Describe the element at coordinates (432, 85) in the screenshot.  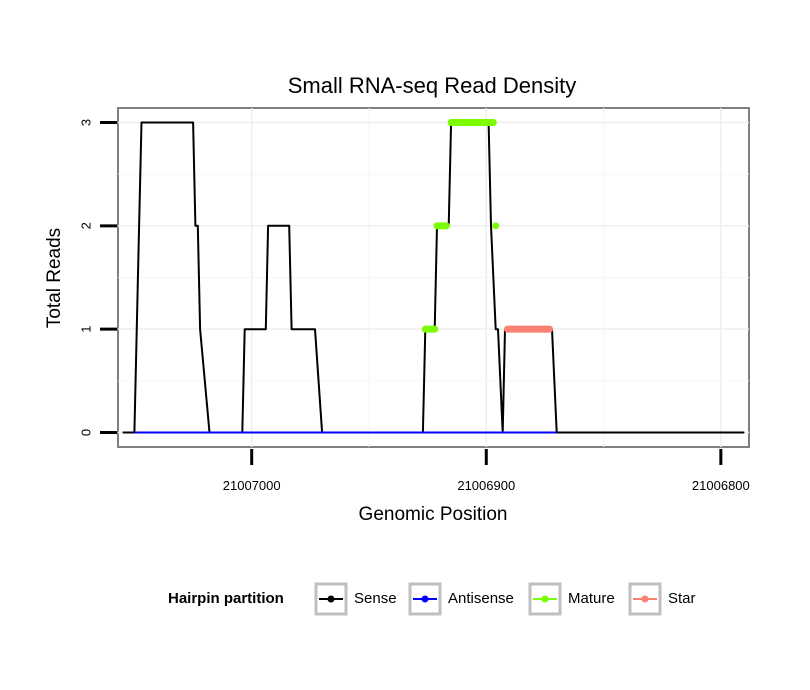
I see `chart-title: Small RNA-seq Read Density` at that location.